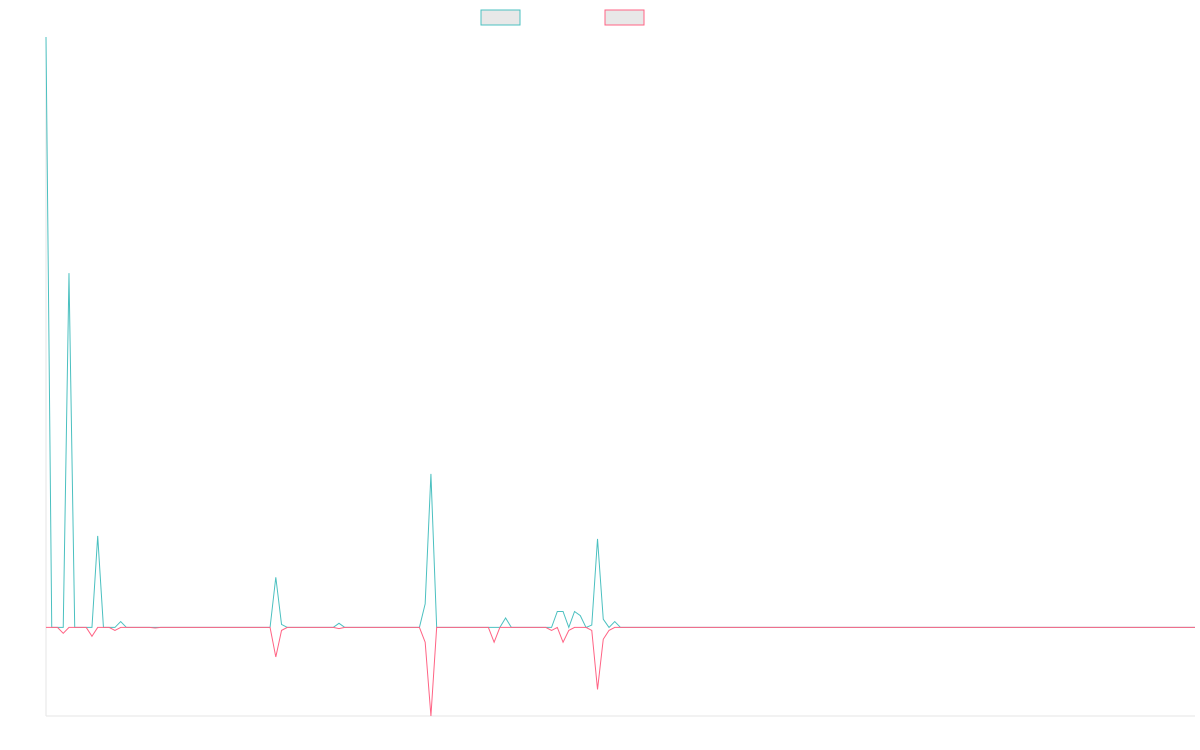  Describe the element at coordinates (562, 17) in the screenshot. I see `legend` at that location.